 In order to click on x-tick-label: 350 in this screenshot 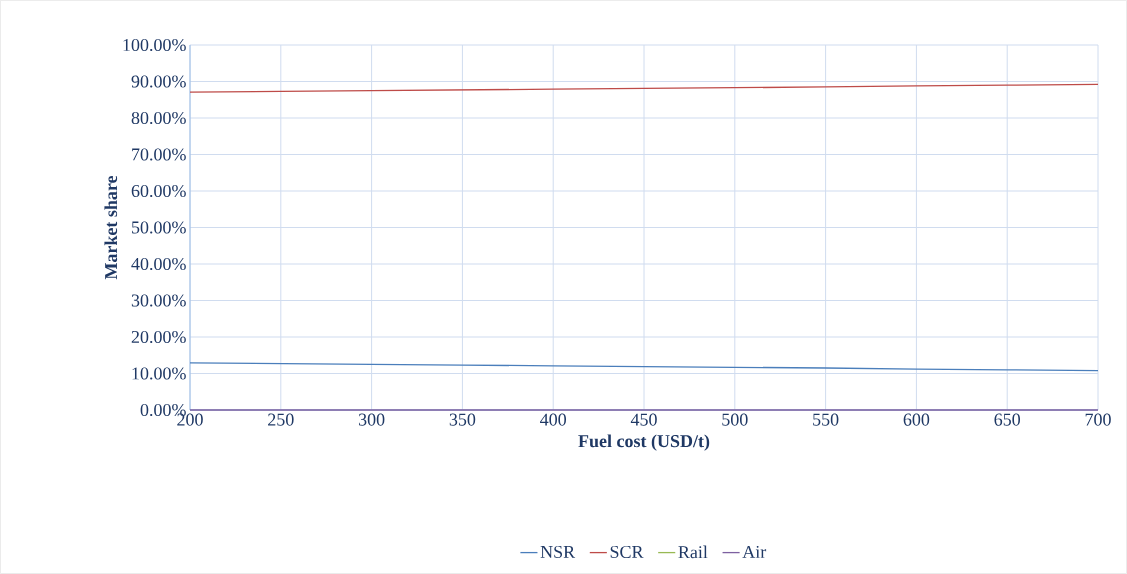, I will do `click(462, 419)`.